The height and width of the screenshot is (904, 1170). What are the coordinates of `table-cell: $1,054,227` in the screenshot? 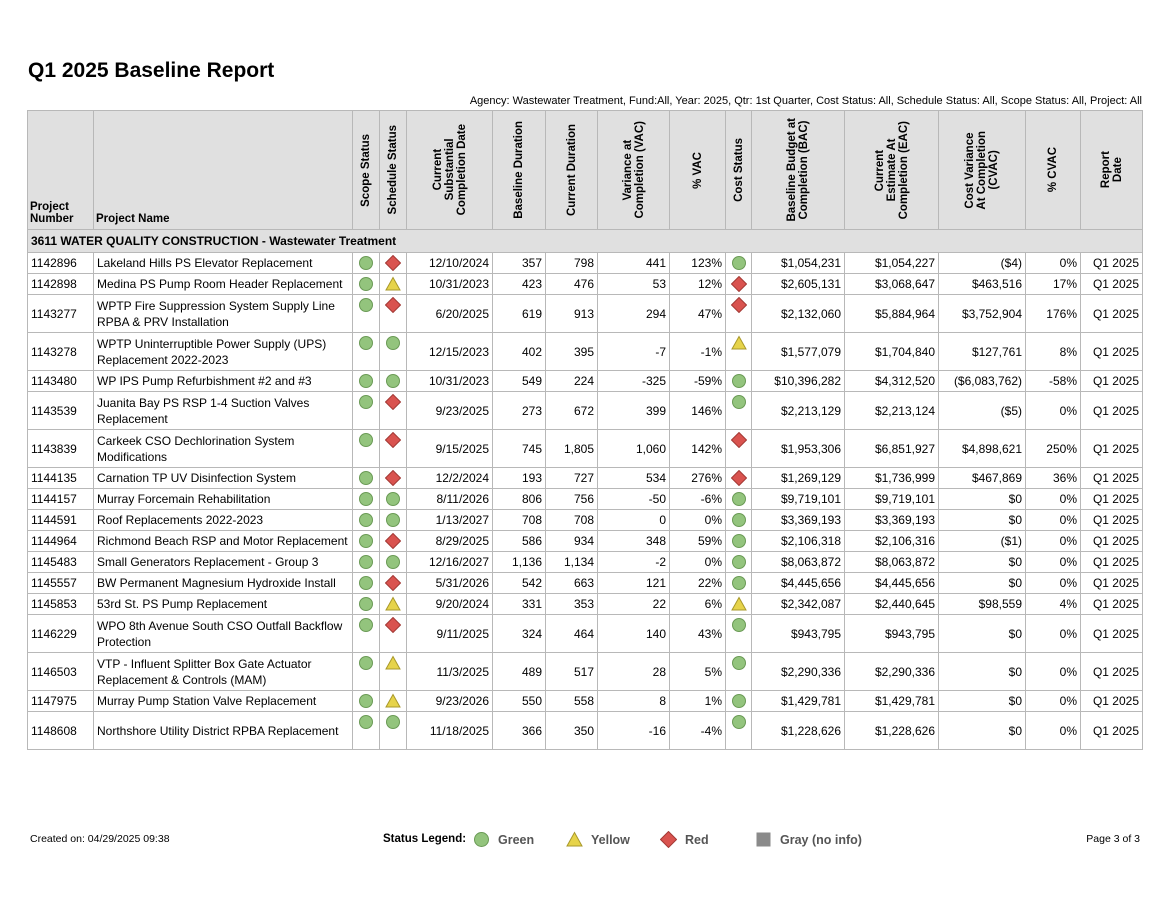 It's located at (891, 263).